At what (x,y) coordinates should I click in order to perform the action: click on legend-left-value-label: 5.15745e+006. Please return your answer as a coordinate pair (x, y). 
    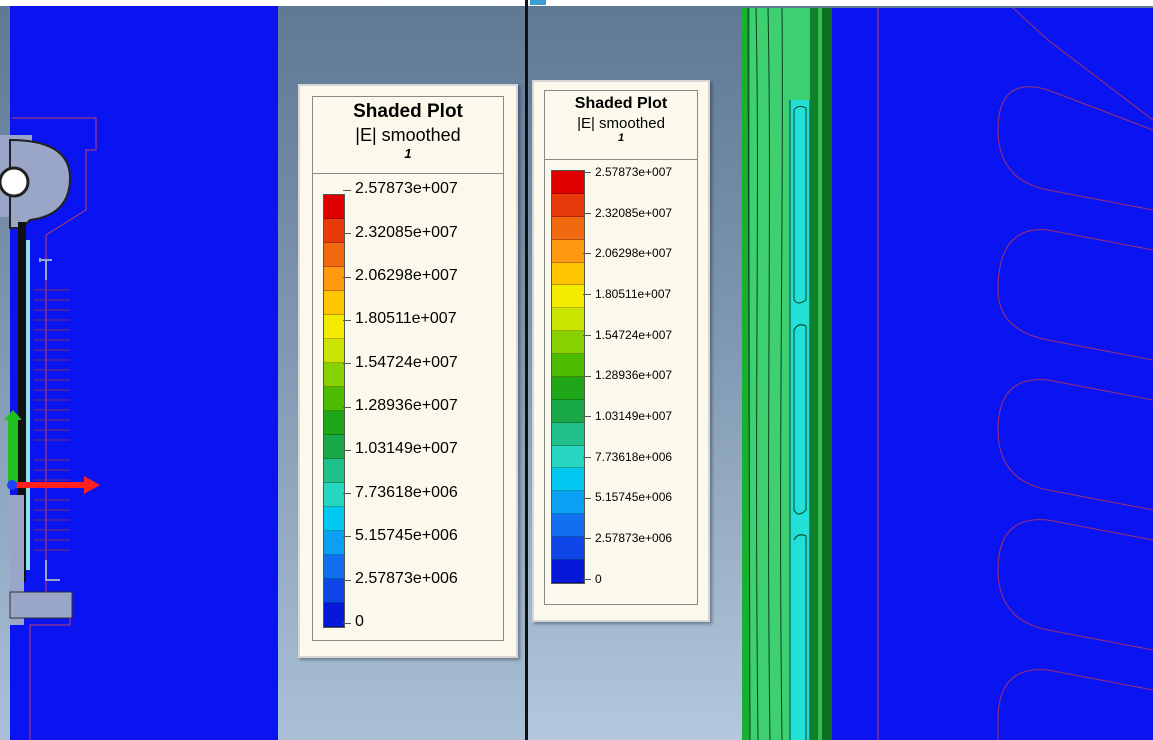
    Looking at the image, I should click on (406, 535).